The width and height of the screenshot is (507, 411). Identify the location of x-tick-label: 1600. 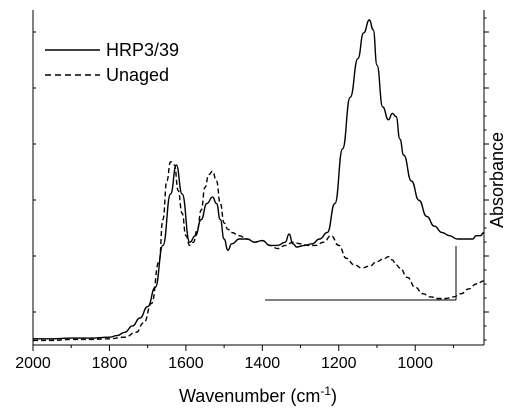
(186, 363).